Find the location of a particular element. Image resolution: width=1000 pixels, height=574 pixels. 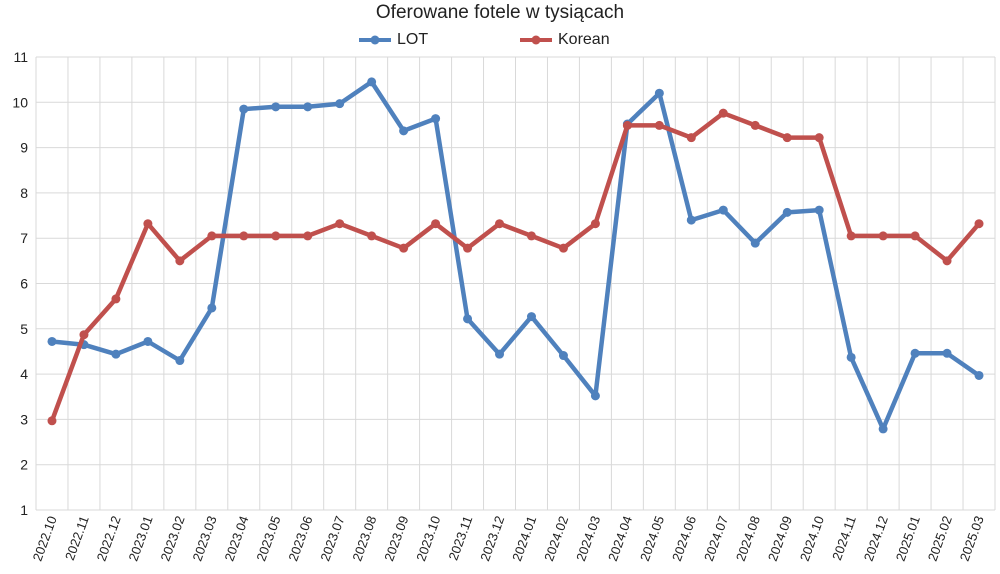

x-tick-label: 2024.09 is located at coordinates (780, 538).